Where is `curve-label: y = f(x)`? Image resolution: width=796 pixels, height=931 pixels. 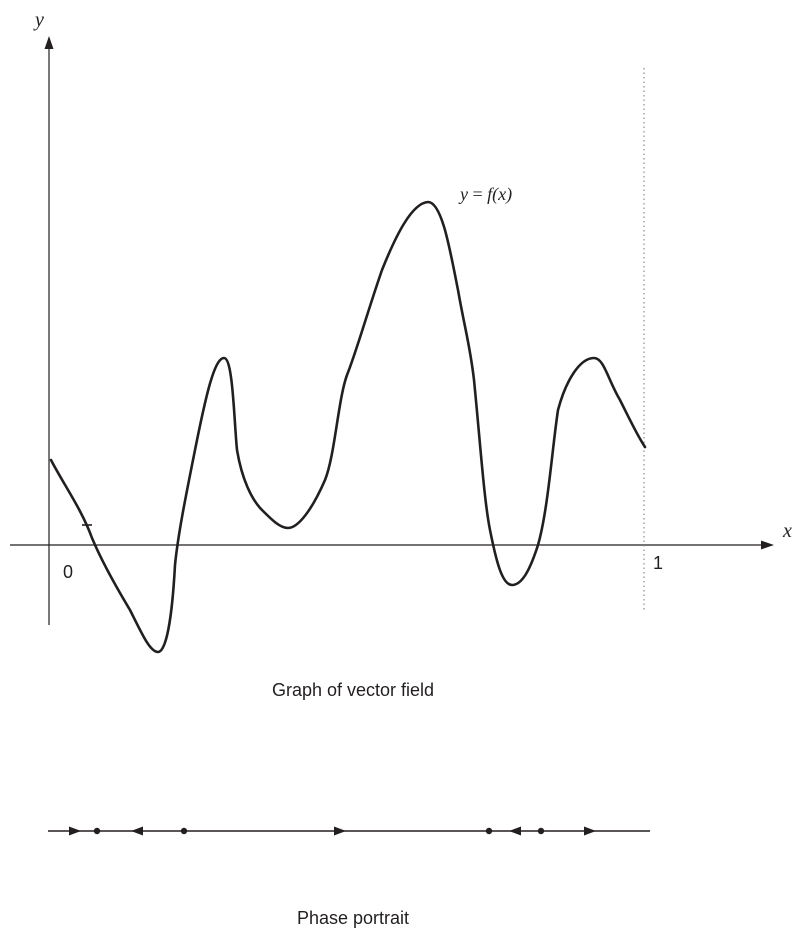 curve-label: y = f(x) is located at coordinates (485, 194).